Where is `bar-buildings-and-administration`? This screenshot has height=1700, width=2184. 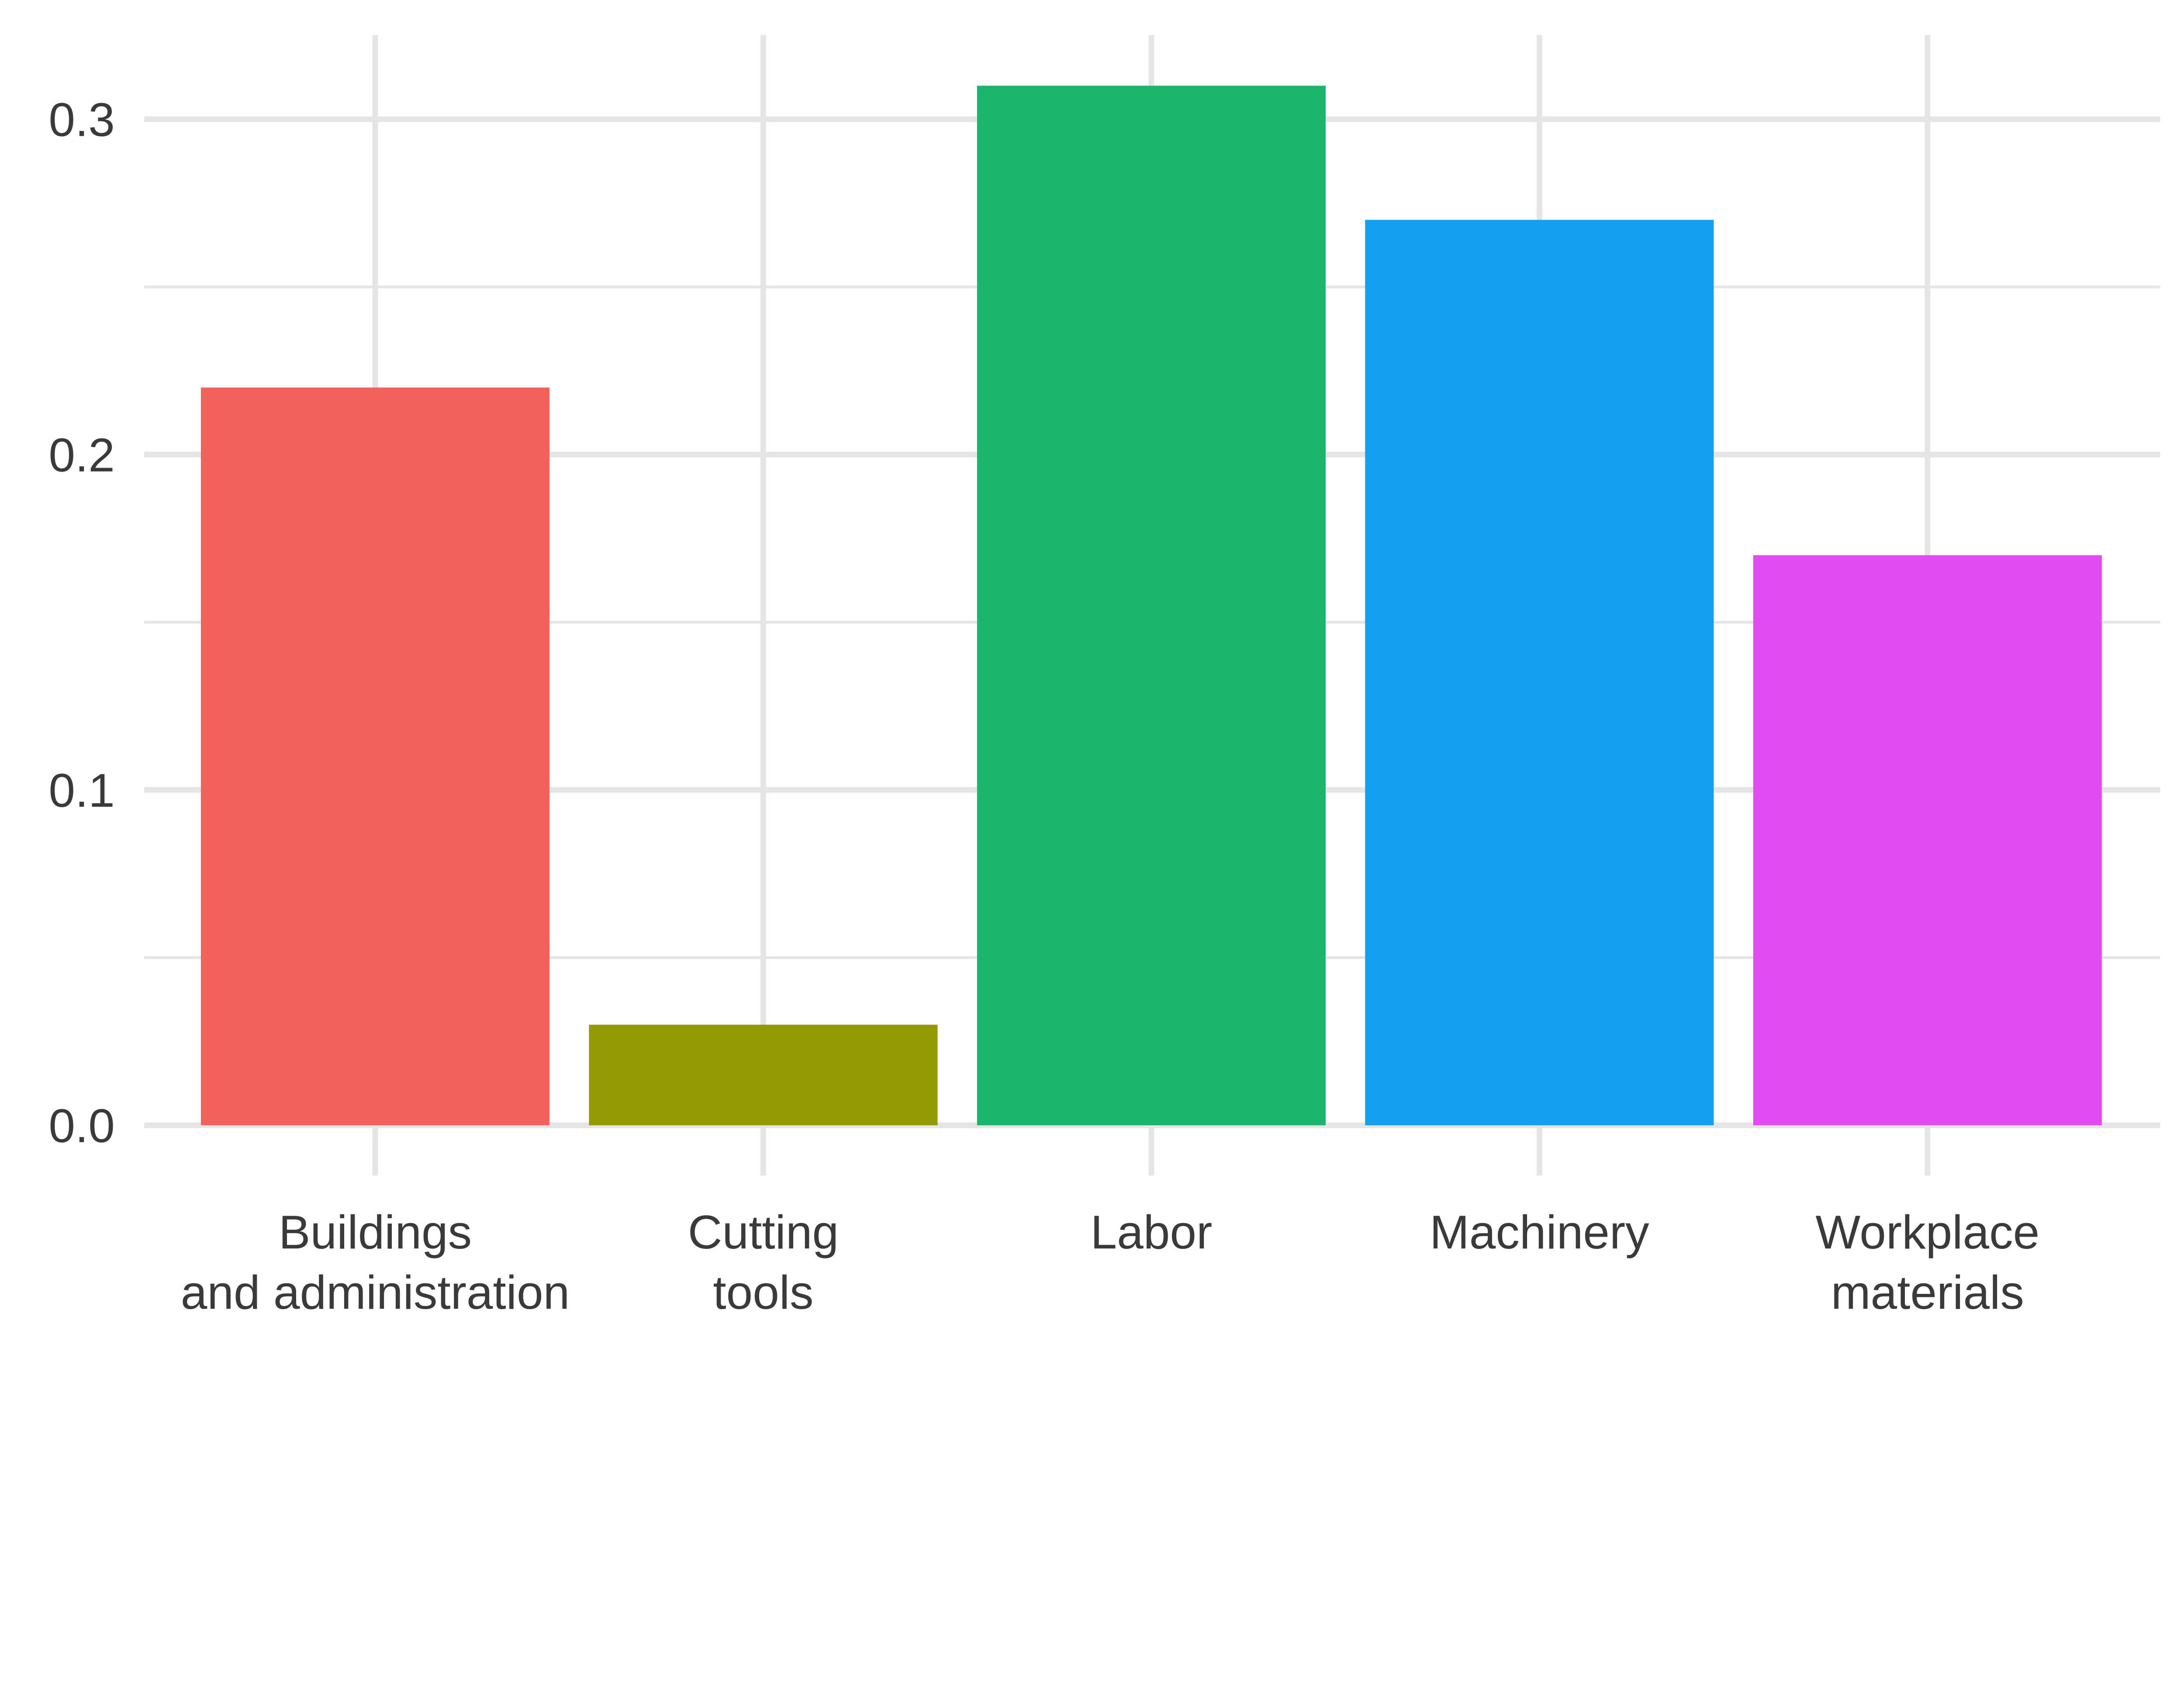
bar-buildings-and-administration is located at coordinates (375, 756).